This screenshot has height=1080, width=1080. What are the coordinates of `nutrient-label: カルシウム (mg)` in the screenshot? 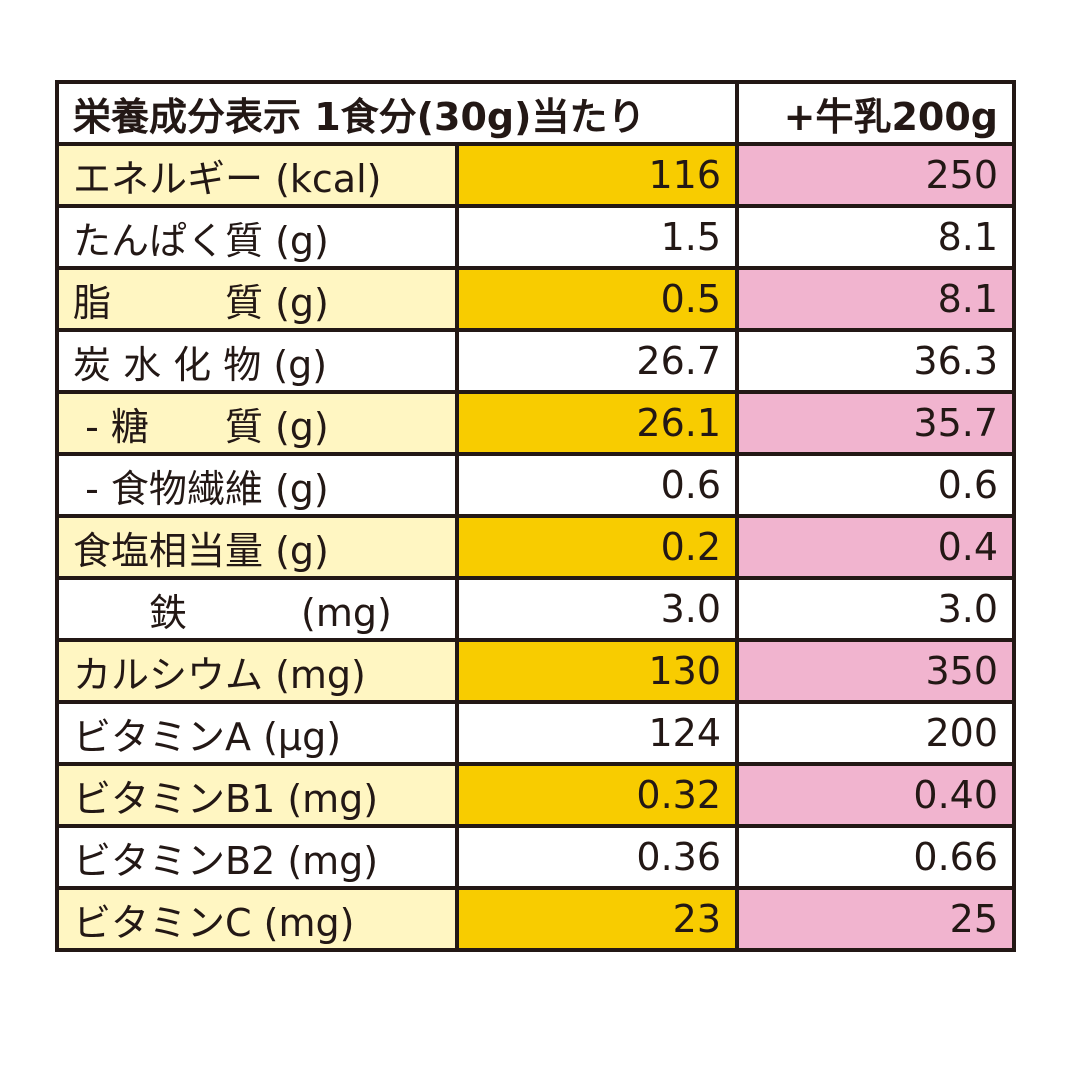 It's located at (257, 671).